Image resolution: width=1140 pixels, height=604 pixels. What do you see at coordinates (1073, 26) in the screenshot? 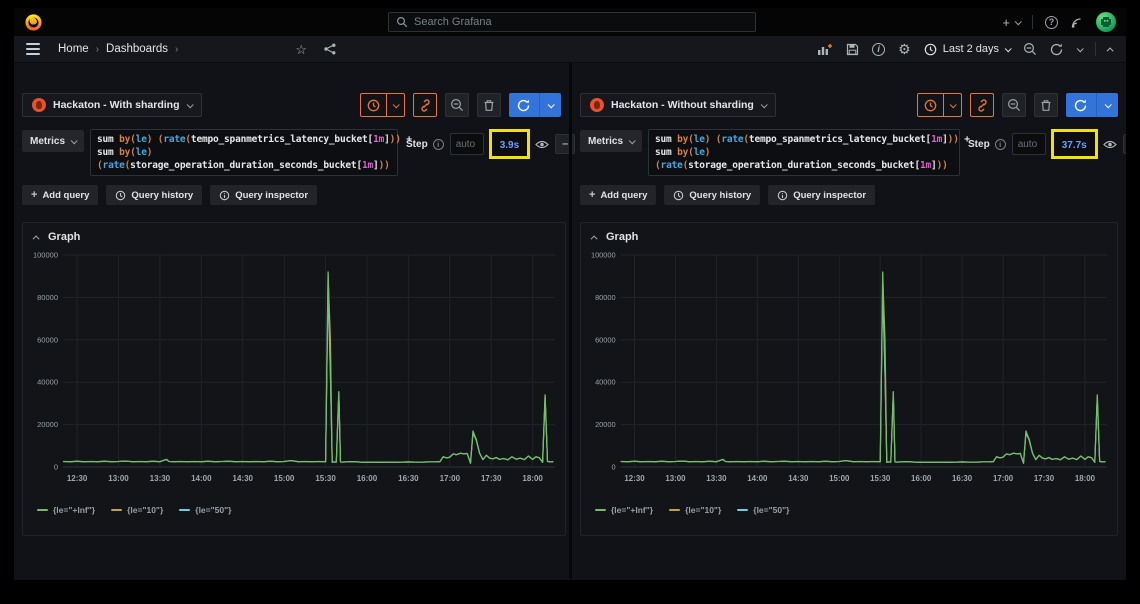
I see `rss-icon` at bounding box center [1073, 26].